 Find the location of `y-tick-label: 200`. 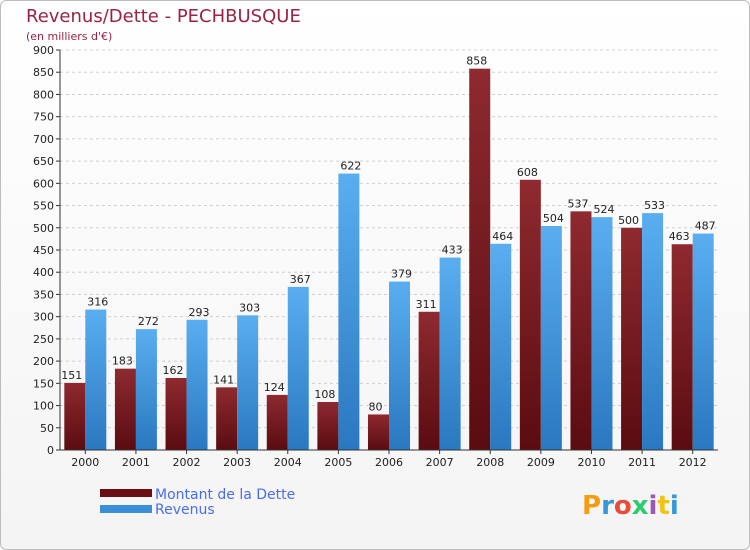

y-tick-label: 200 is located at coordinates (43, 361).